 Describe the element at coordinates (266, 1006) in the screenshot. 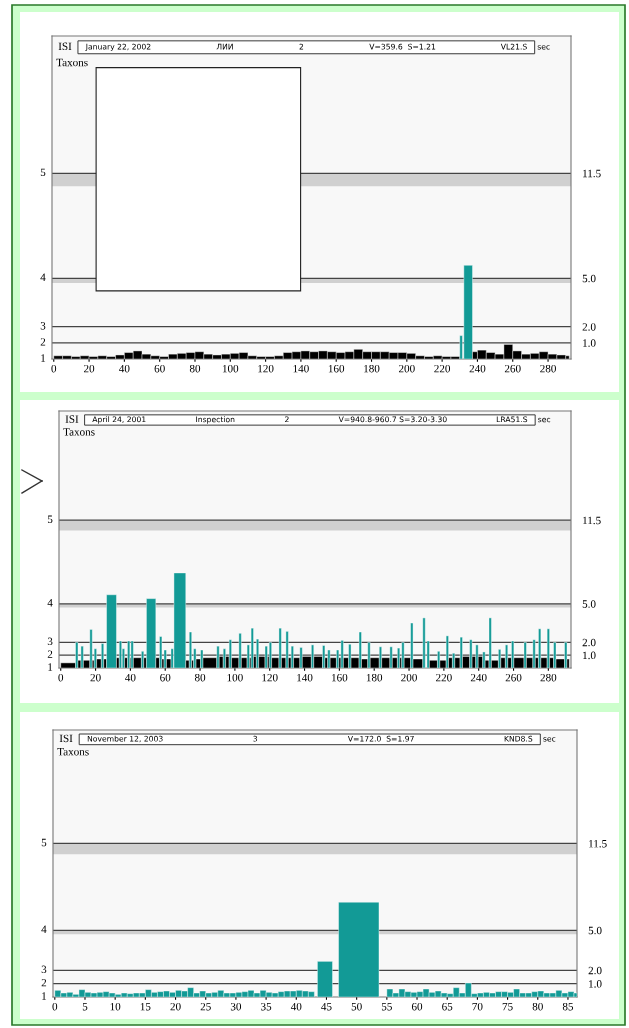

I see `x-tick-label: 35` at that location.